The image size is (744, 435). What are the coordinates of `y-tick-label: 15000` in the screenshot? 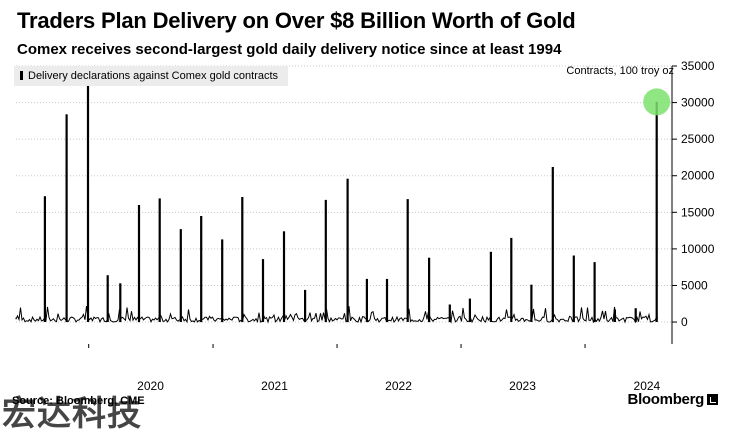 It's located at (698, 212).